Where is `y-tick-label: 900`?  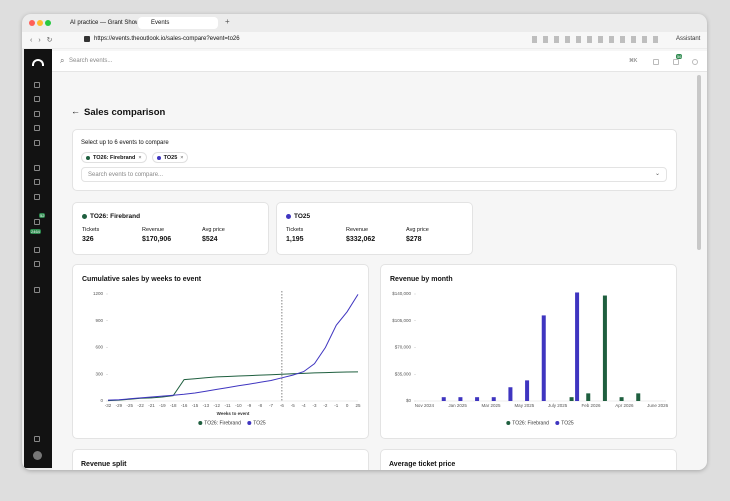
y-tick-label: 900 is located at coordinates (99, 320).